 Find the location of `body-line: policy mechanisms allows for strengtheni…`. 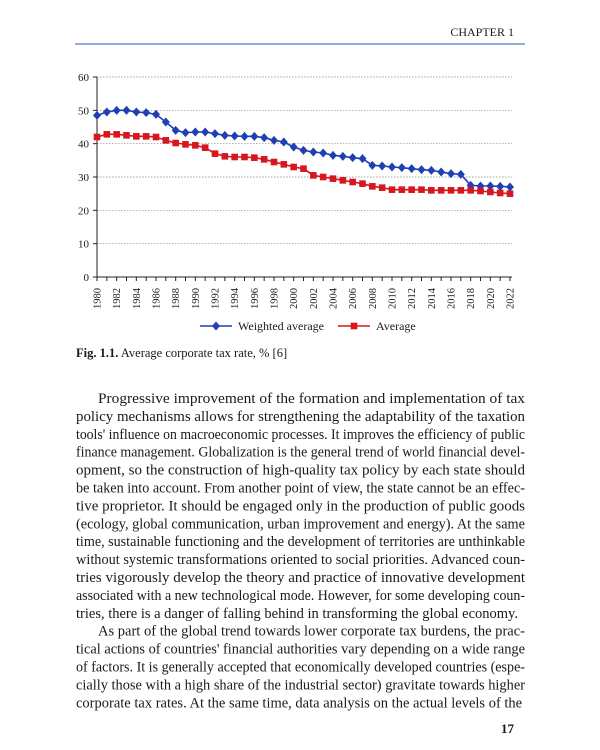

body-line: policy mechanisms allows for strengtheni… is located at coordinates (301, 417).